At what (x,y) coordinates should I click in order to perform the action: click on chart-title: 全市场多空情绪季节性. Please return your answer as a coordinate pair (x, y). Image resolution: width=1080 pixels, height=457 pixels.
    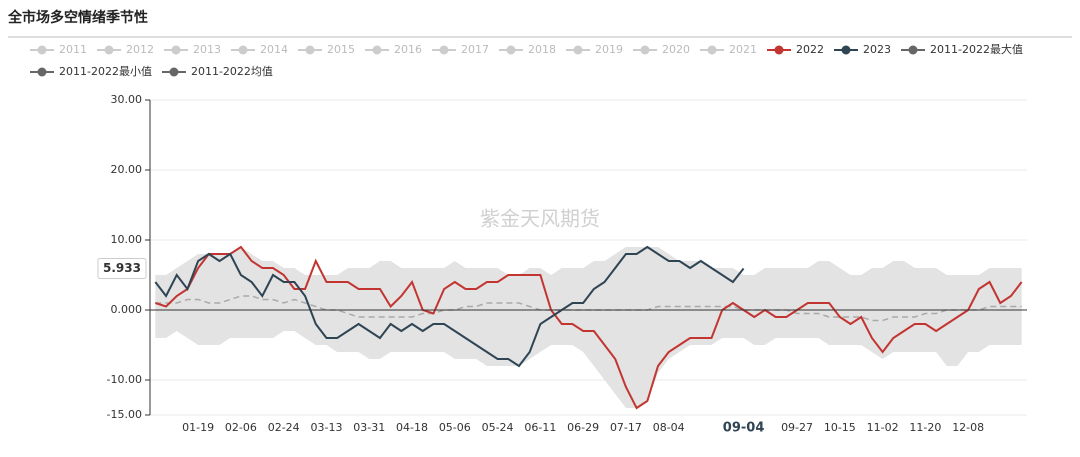
    Looking at the image, I should click on (77, 17).